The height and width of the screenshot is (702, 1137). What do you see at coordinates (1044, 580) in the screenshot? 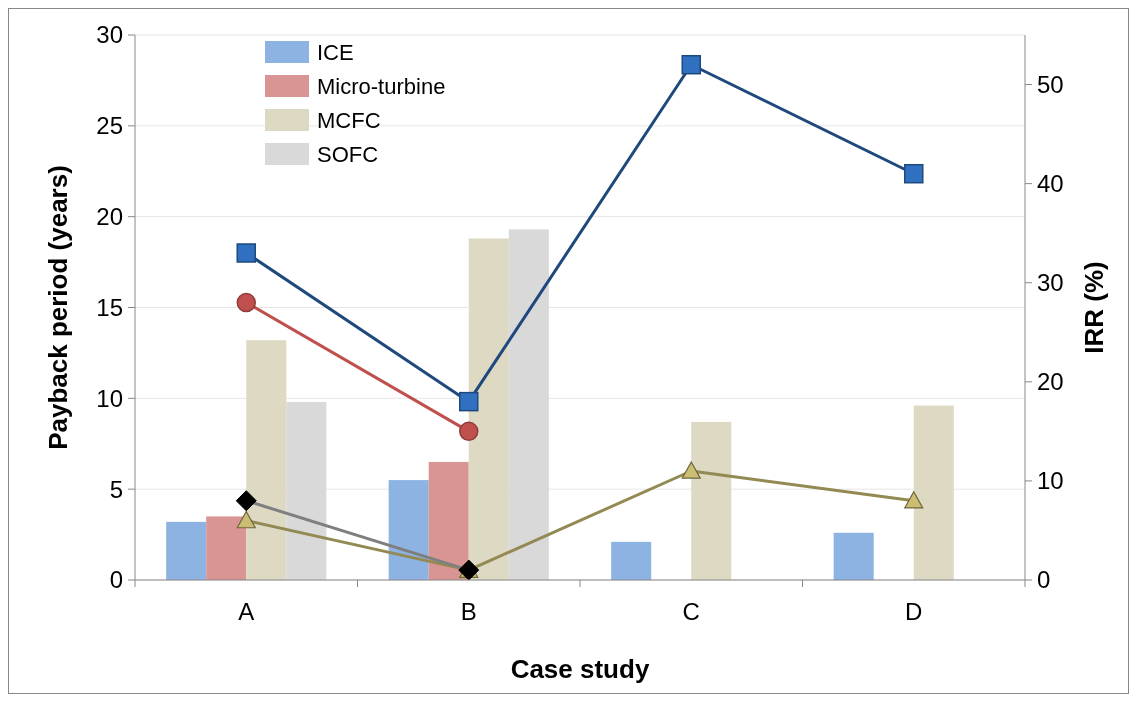
I see `y2-tick-label: 0` at bounding box center [1044, 580].